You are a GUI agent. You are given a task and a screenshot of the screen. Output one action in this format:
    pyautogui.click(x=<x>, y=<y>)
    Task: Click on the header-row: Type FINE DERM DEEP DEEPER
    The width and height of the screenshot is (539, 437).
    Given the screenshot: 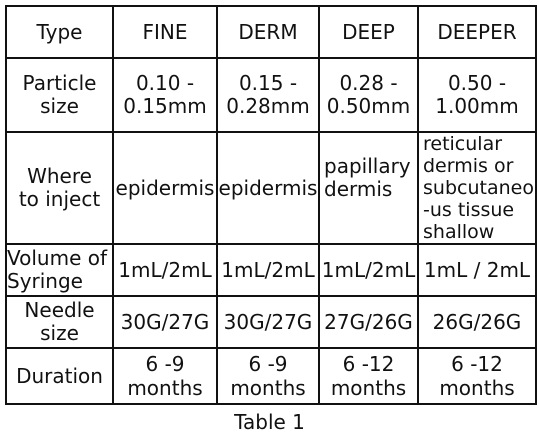 What is the action you would take?
    pyautogui.click(x=271, y=32)
    